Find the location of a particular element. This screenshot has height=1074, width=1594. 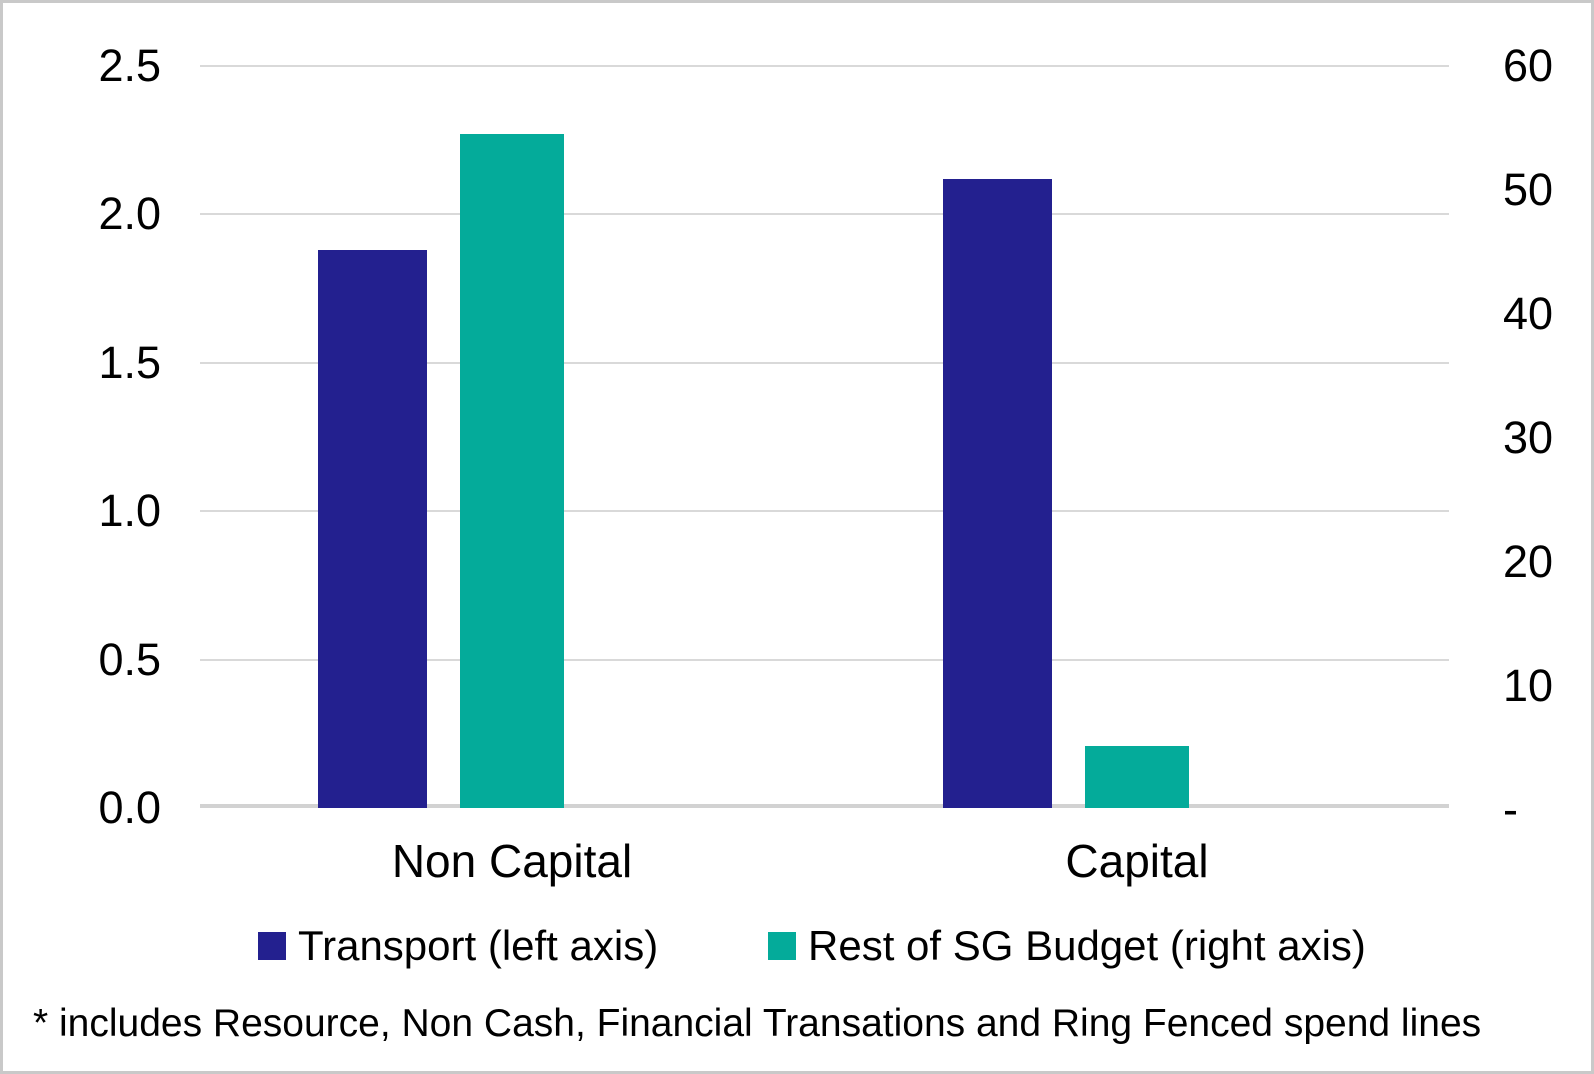

right-axis-tick: 20 is located at coordinates (1528, 561).